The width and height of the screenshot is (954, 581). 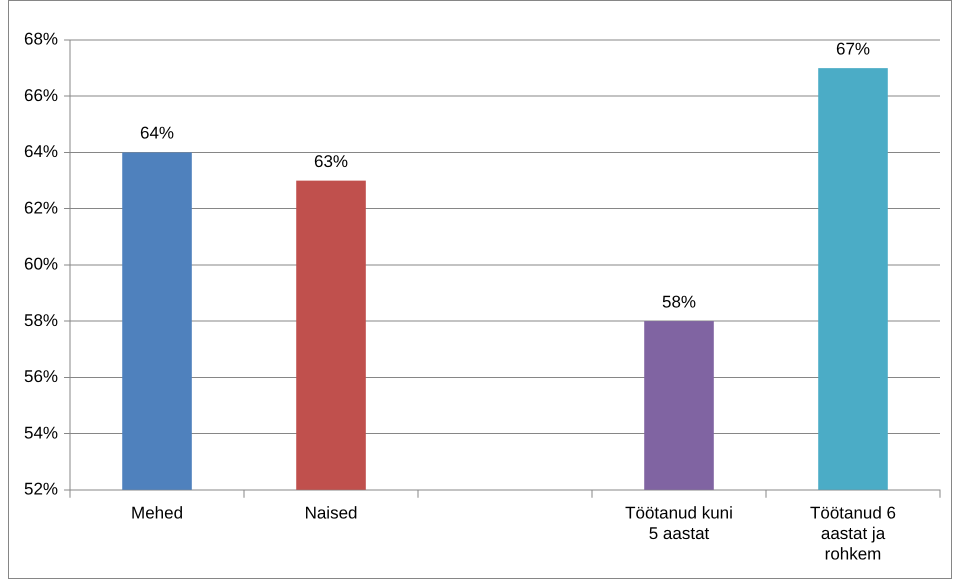 I want to click on data-label: 63%, so click(x=331, y=161).